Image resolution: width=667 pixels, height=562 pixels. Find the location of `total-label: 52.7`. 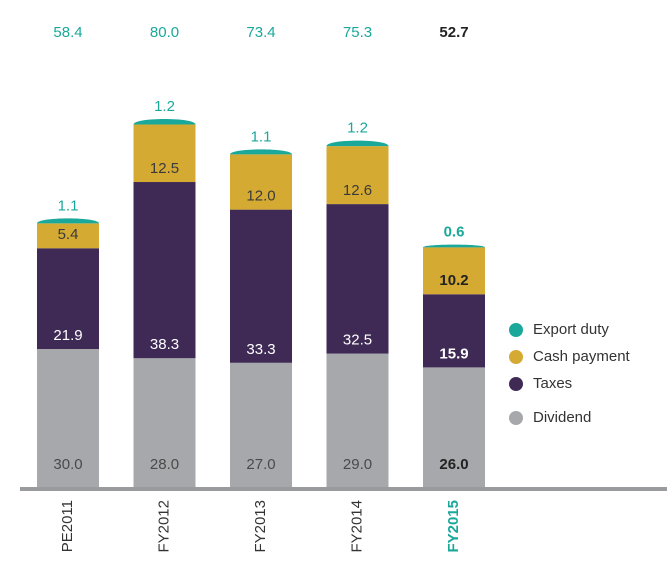

total-label: 52.7 is located at coordinates (453, 32).